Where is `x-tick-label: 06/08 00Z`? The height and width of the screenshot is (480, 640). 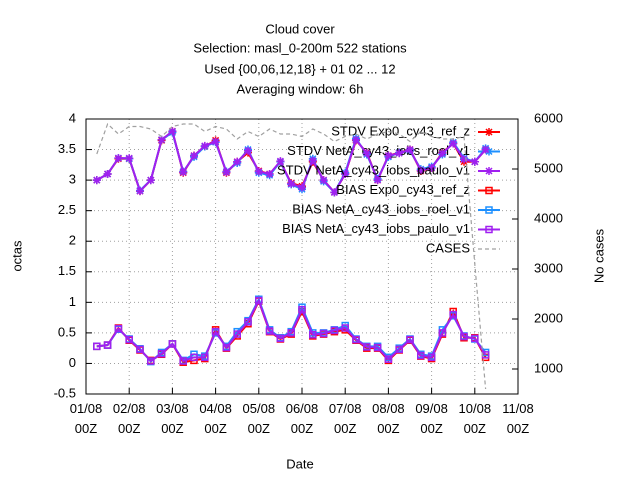 x-tick-label: 06/08 00Z is located at coordinates (302, 418).